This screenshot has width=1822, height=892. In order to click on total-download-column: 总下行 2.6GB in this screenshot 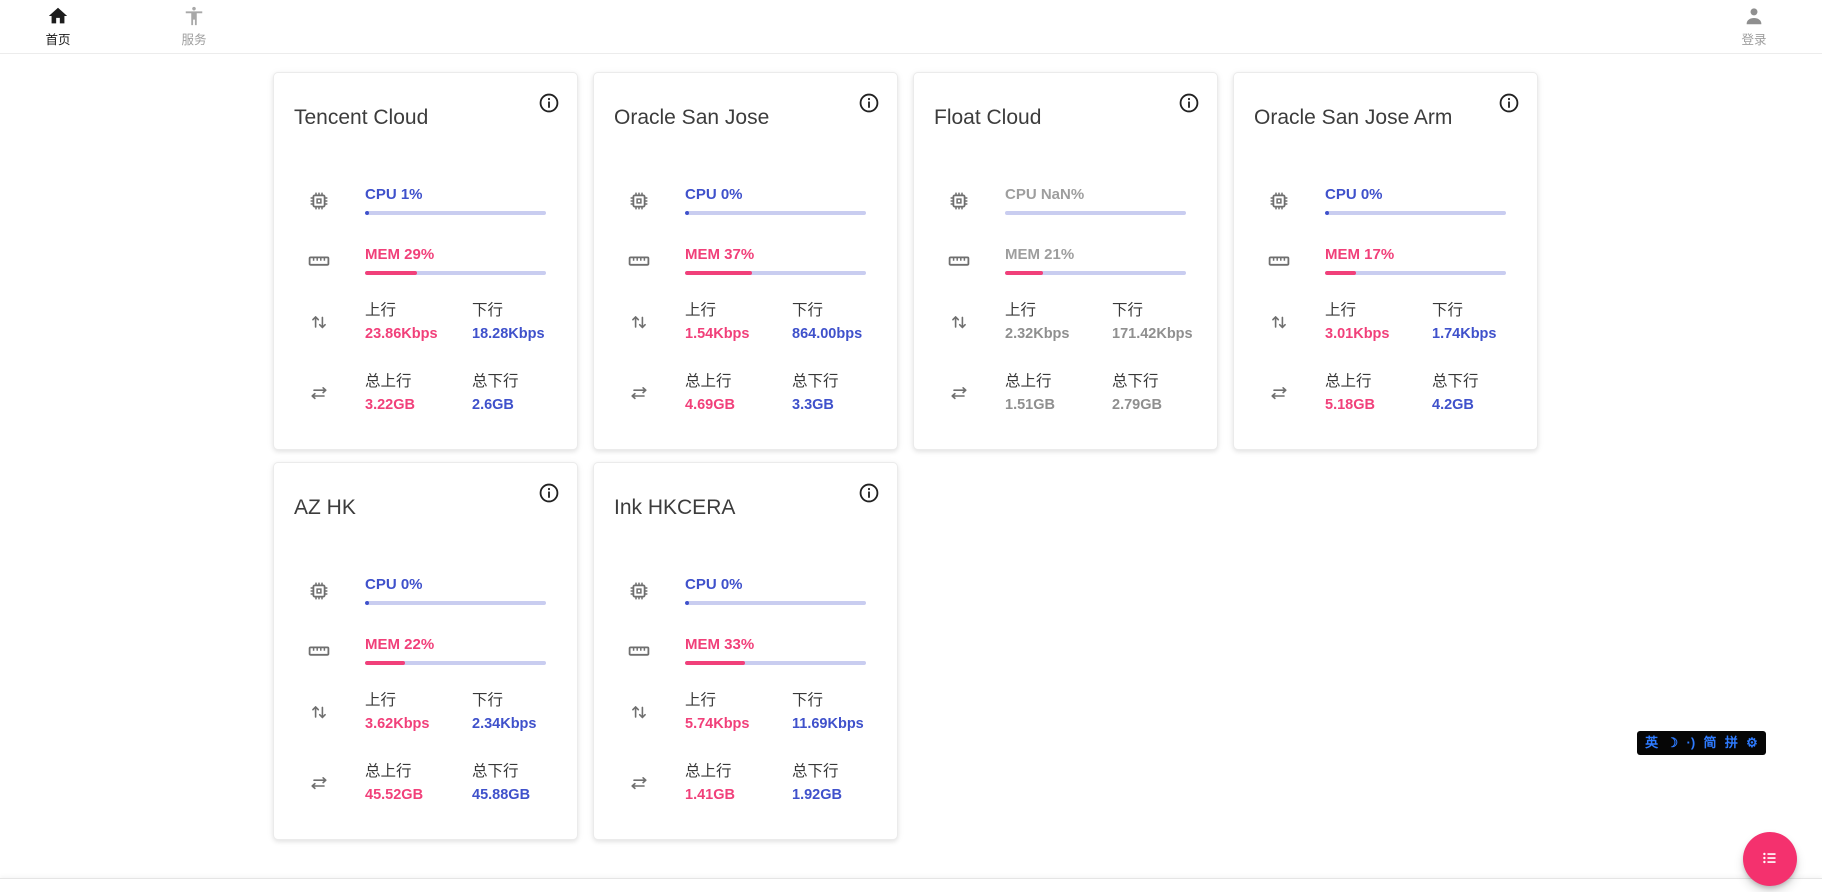, I will do `click(495, 393)`.